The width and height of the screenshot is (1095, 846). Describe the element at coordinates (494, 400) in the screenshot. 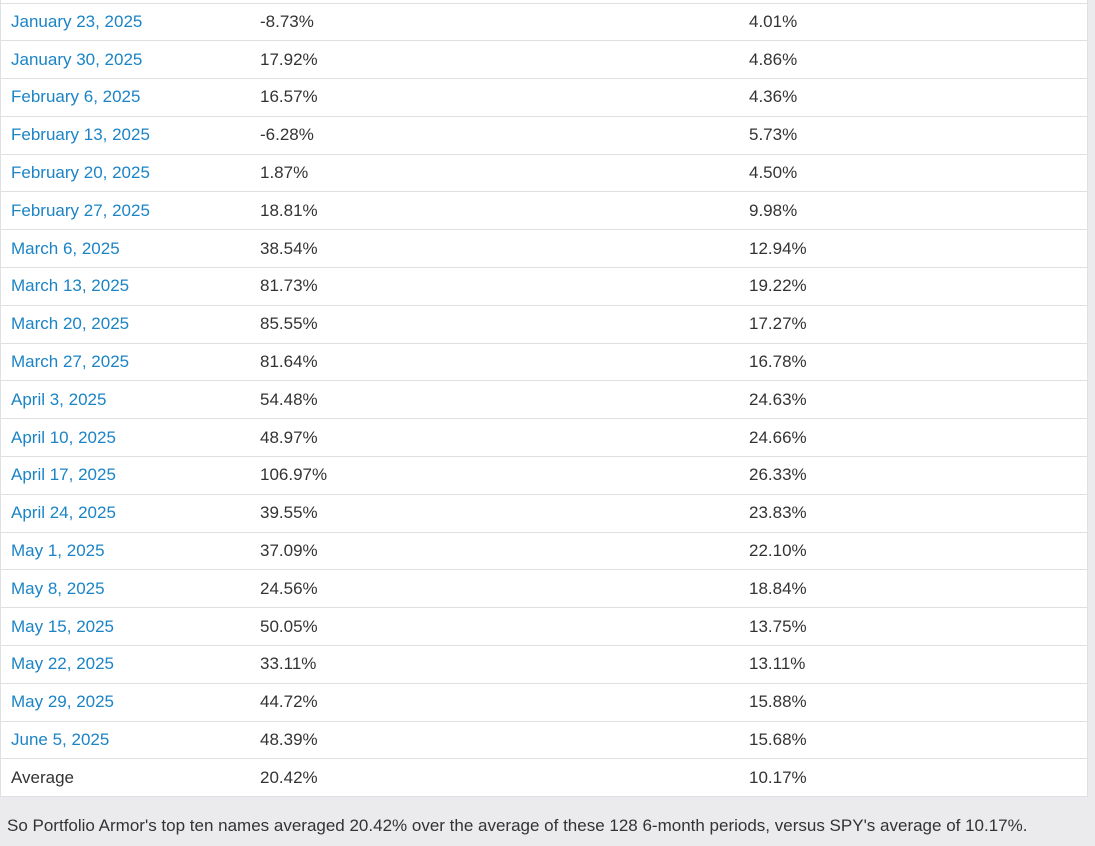

I see `portfolio-return-cell: 54.48%` at that location.